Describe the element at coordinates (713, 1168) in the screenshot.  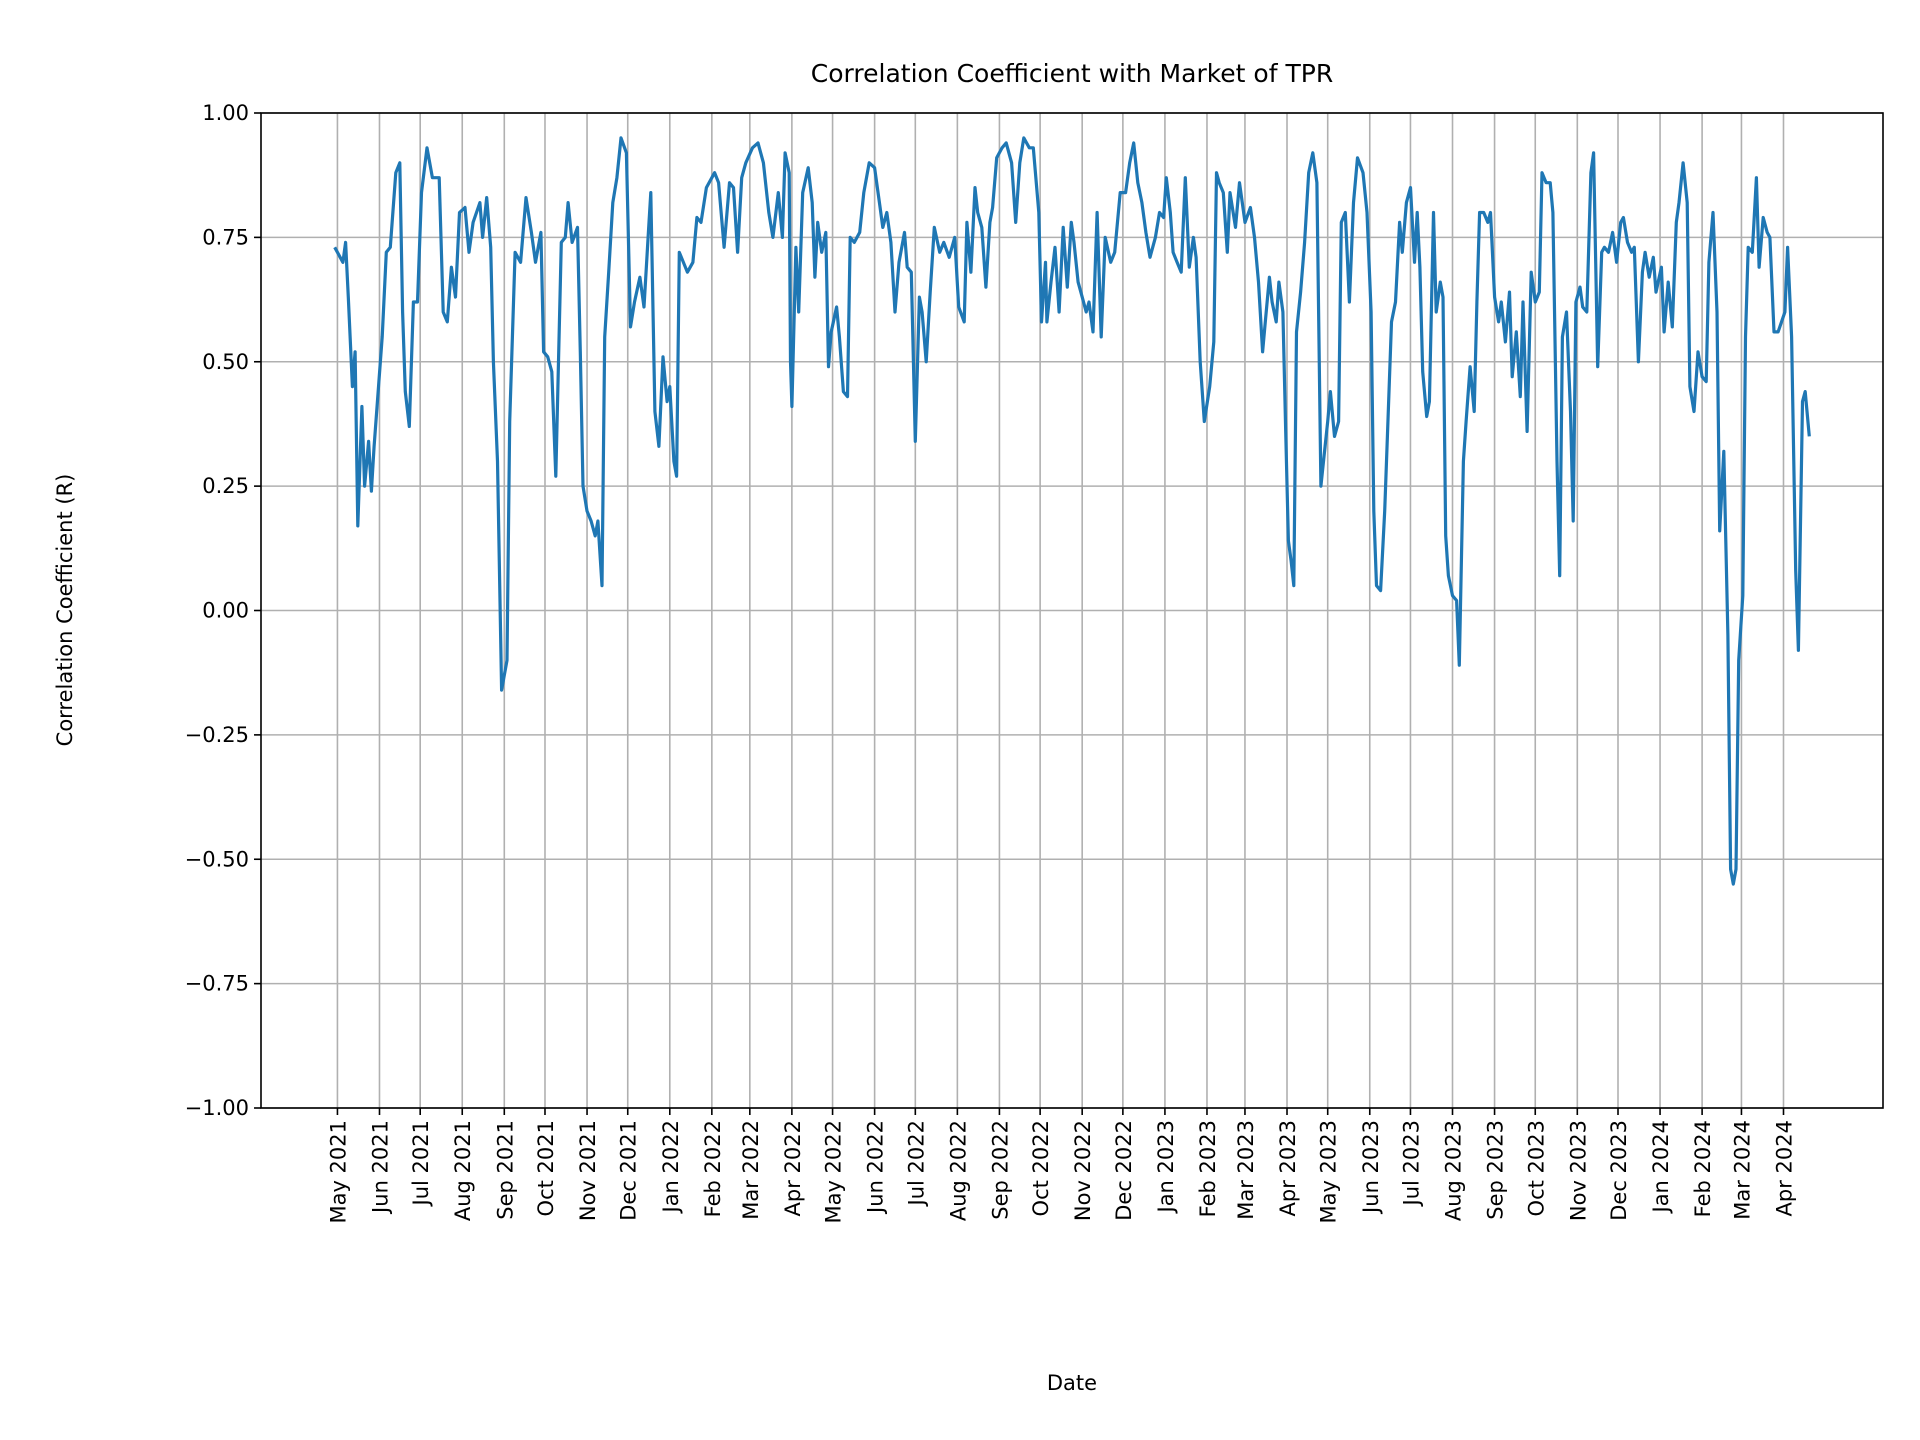
I see `x-tick-label: Feb 2022` at that location.